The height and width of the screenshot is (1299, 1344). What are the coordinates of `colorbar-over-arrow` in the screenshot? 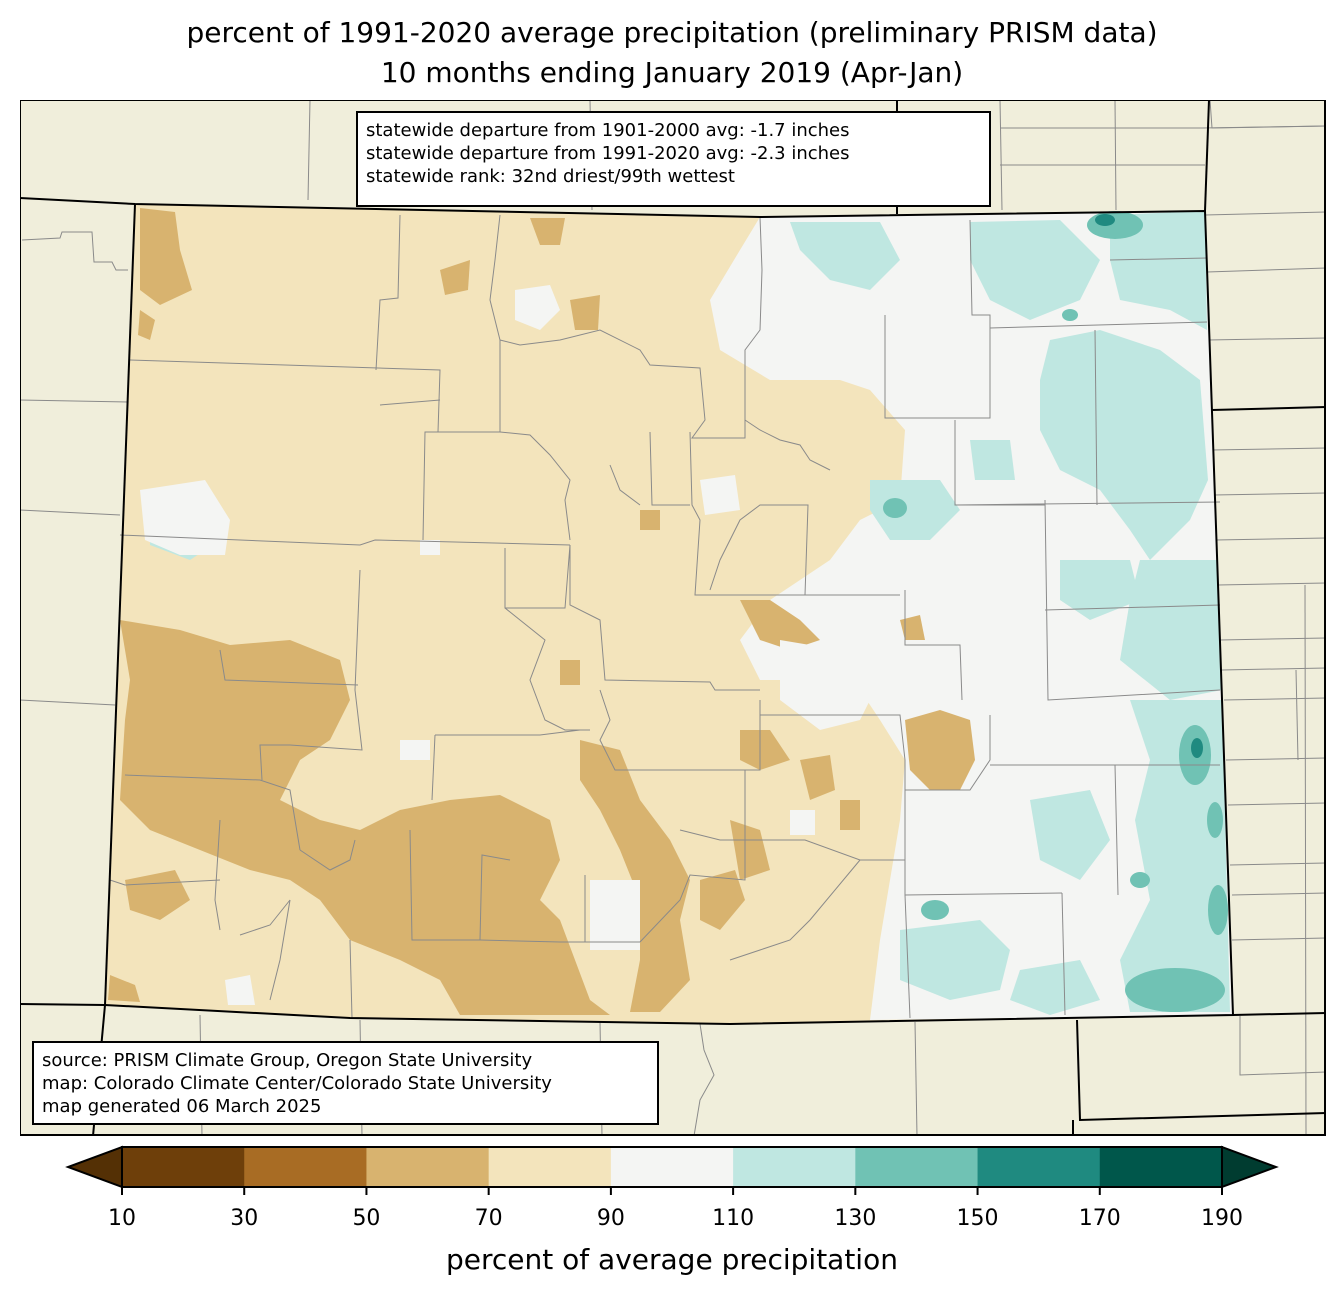 It's located at (1250, 1167).